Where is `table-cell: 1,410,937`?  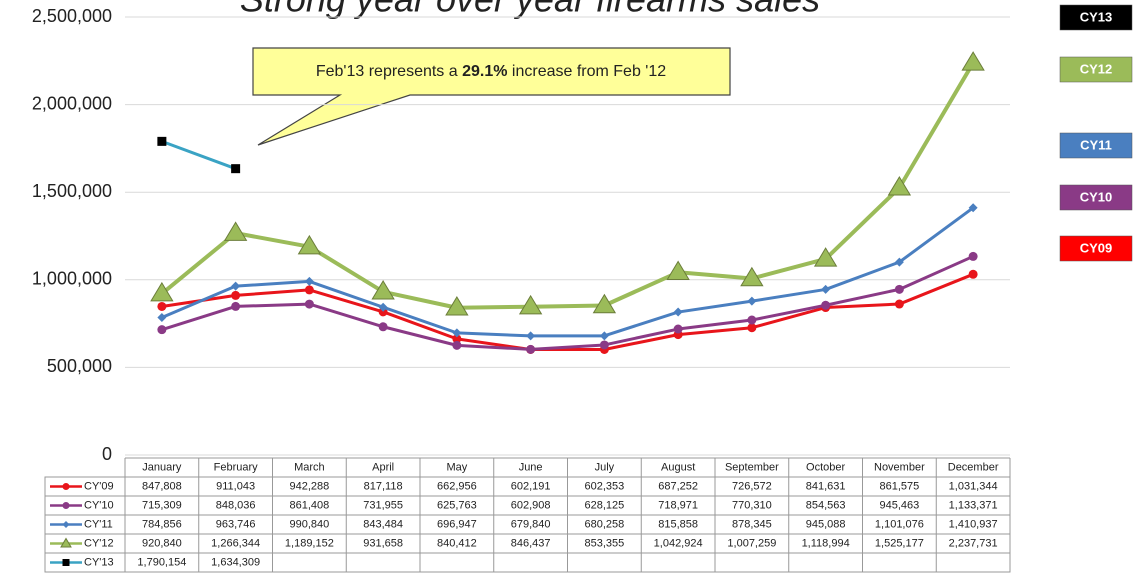 table-cell: 1,410,937 is located at coordinates (973, 524).